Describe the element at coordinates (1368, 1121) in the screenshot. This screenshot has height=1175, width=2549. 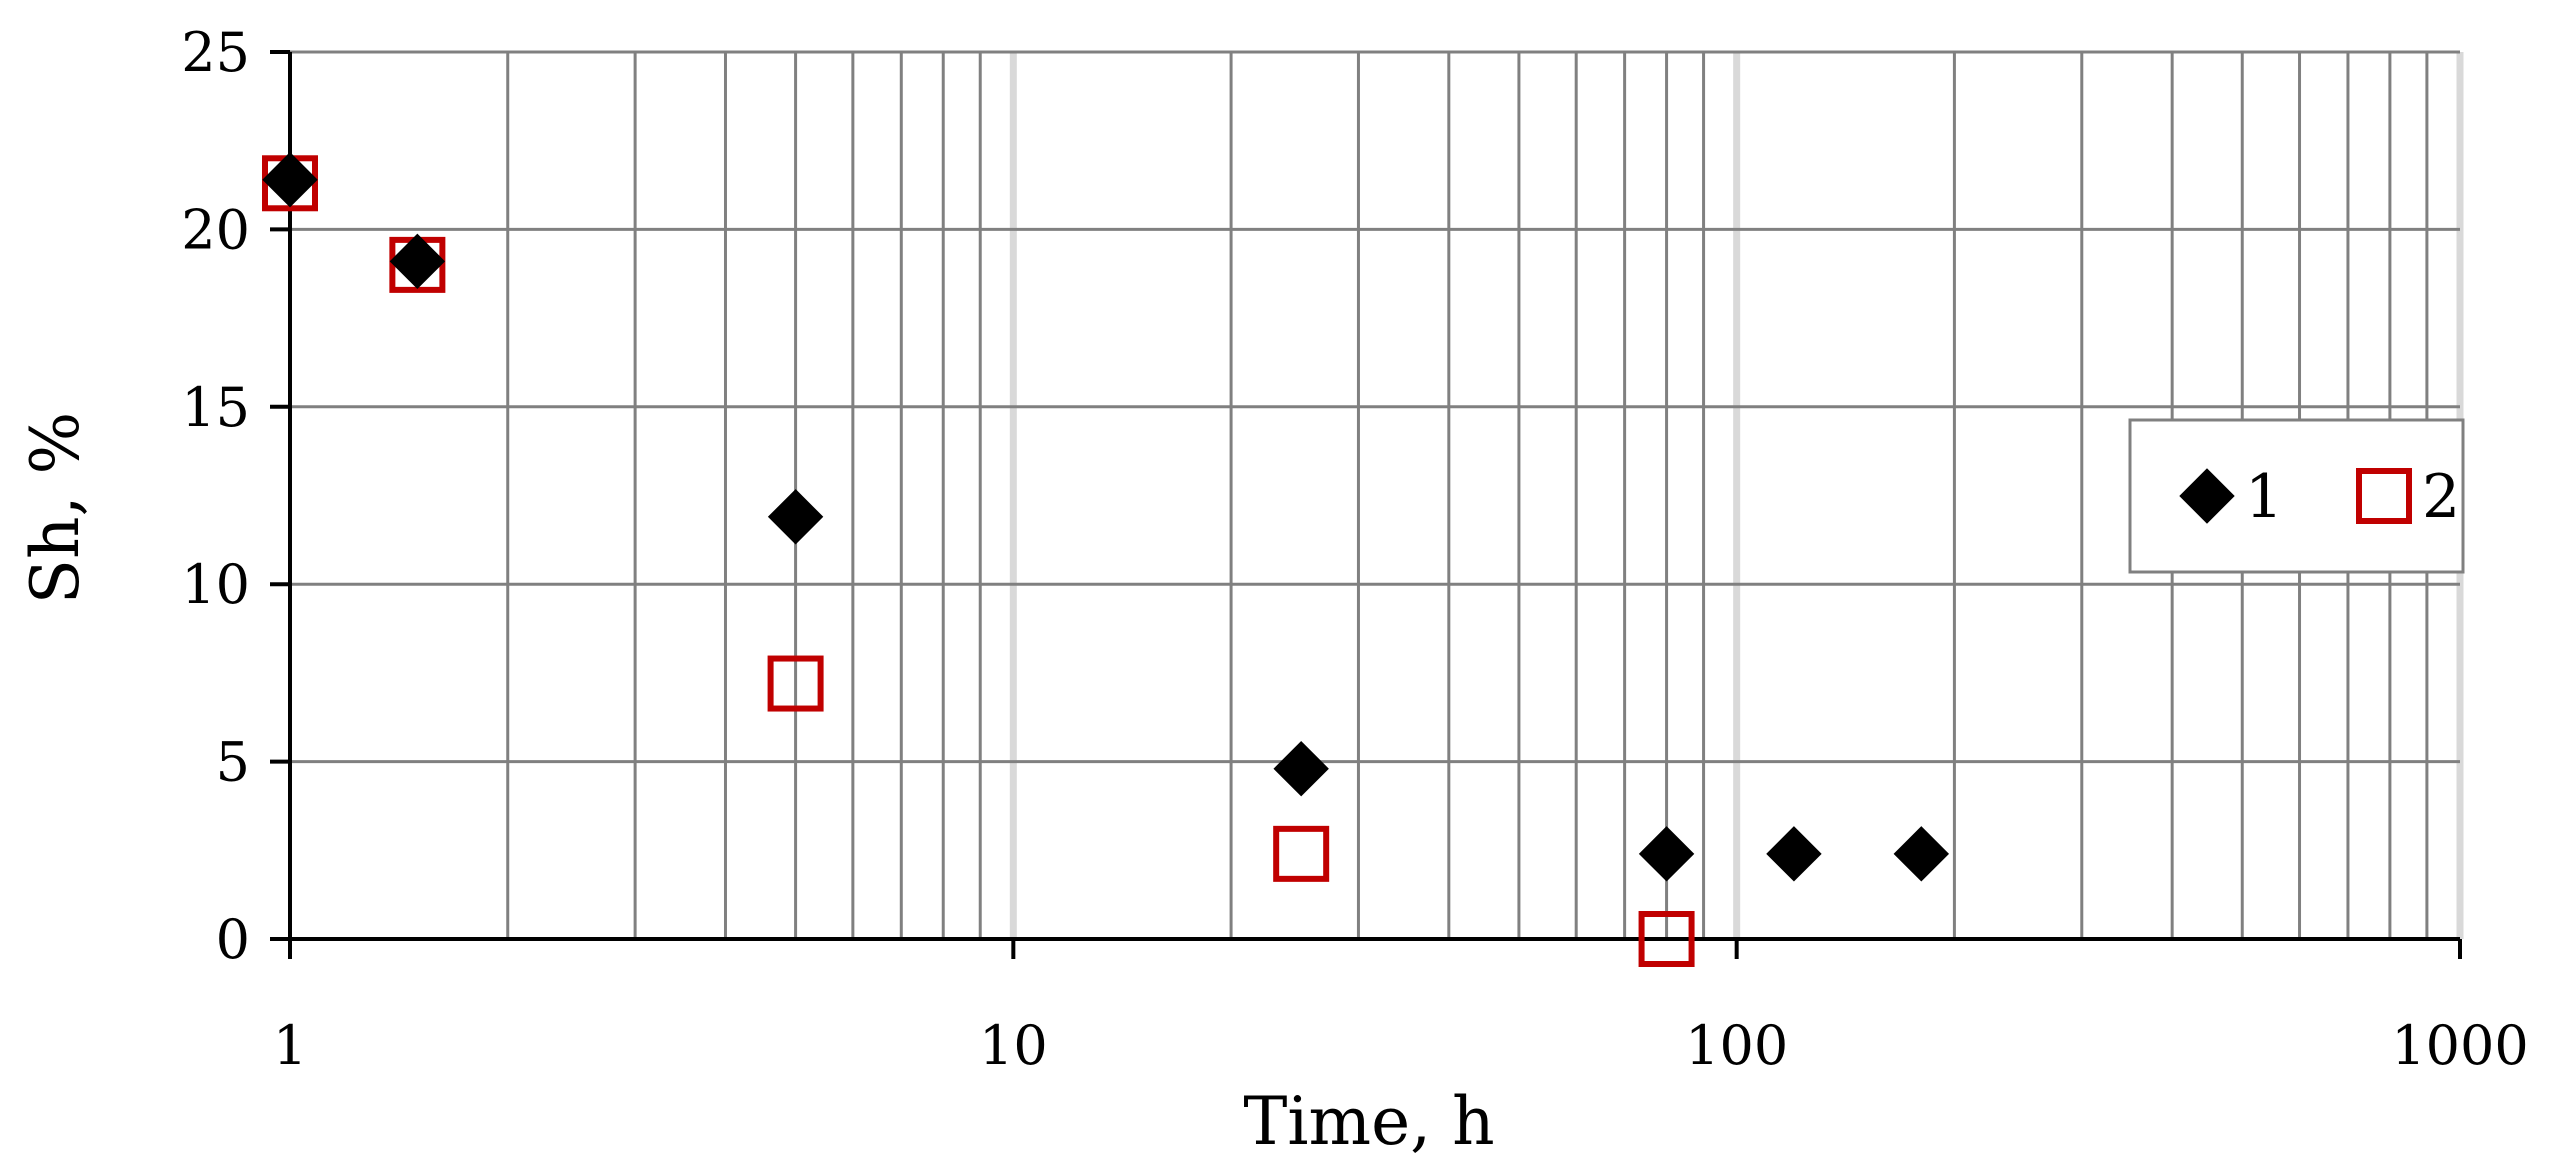
I see `x-axis-title: Time, h` at that location.